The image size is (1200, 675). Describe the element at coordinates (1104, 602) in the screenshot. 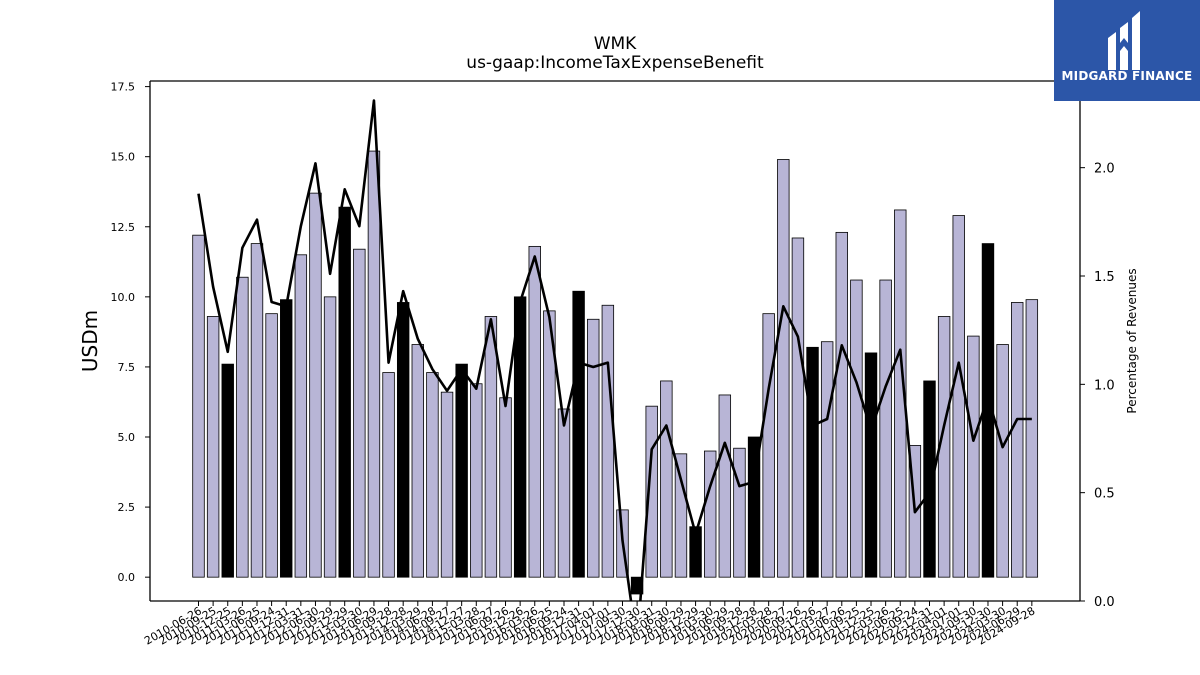

I see `y2-tick-label: 0.0` at that location.